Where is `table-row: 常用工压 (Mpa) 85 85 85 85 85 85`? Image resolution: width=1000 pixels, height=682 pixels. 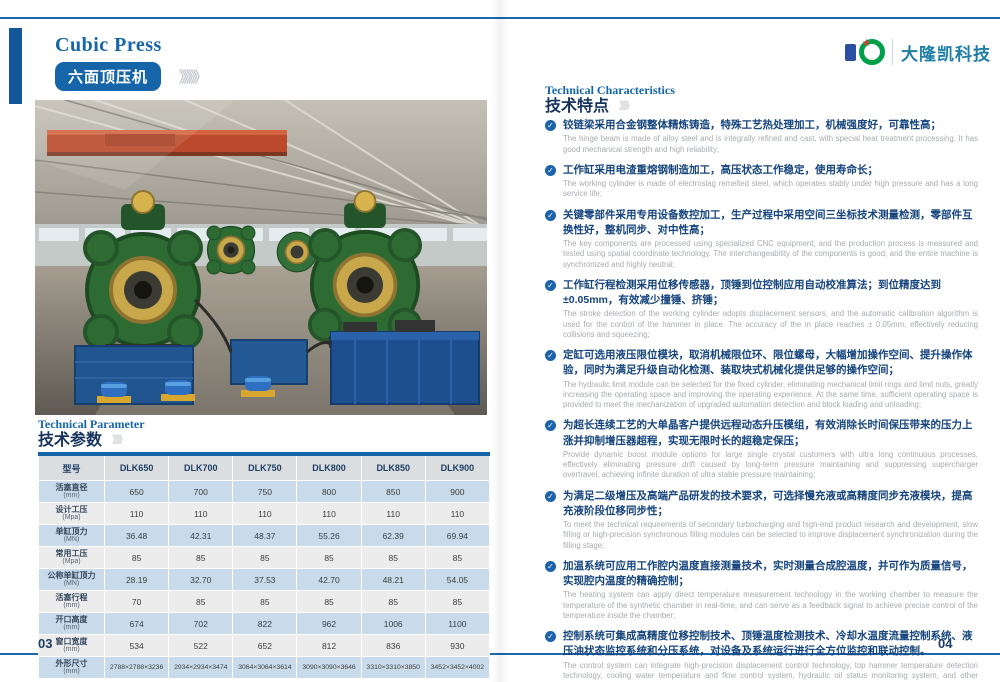 table-row: 常用工压 (Mpa) 85 85 85 85 85 85 is located at coordinates (264, 557).